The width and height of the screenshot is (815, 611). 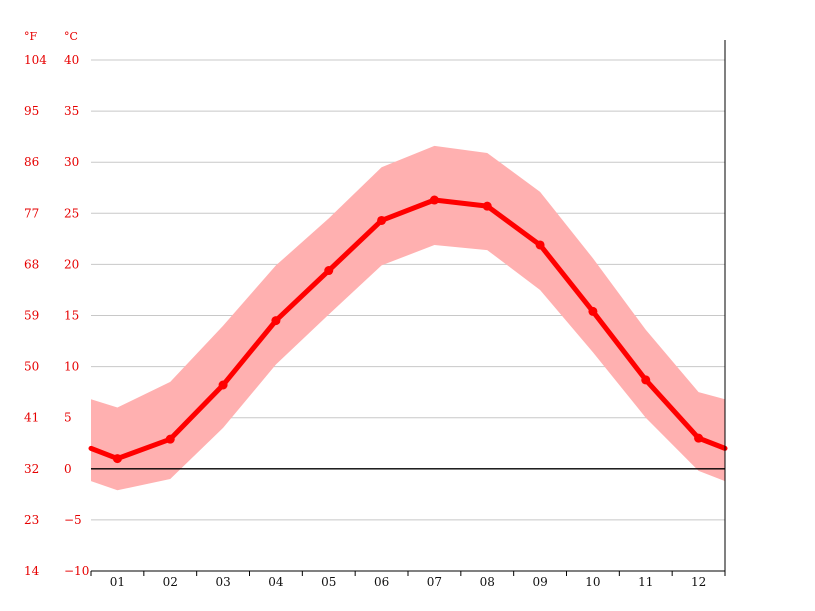 What do you see at coordinates (71, 264) in the screenshot?
I see `y-tick-label-celsius: 20` at bounding box center [71, 264].